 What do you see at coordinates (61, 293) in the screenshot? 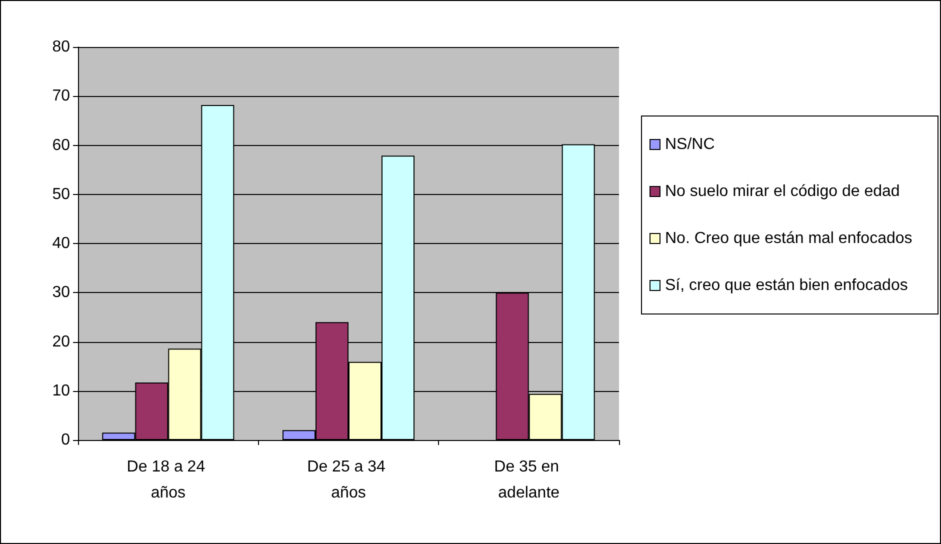
I see `y-tick-label: 30` at bounding box center [61, 293].